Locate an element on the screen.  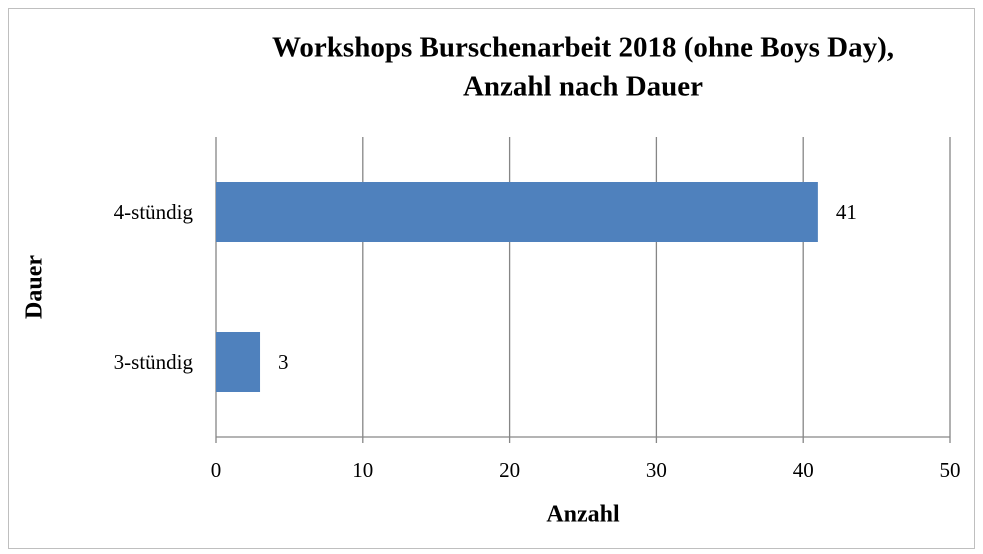
x-tick-label: 40 is located at coordinates (803, 470).